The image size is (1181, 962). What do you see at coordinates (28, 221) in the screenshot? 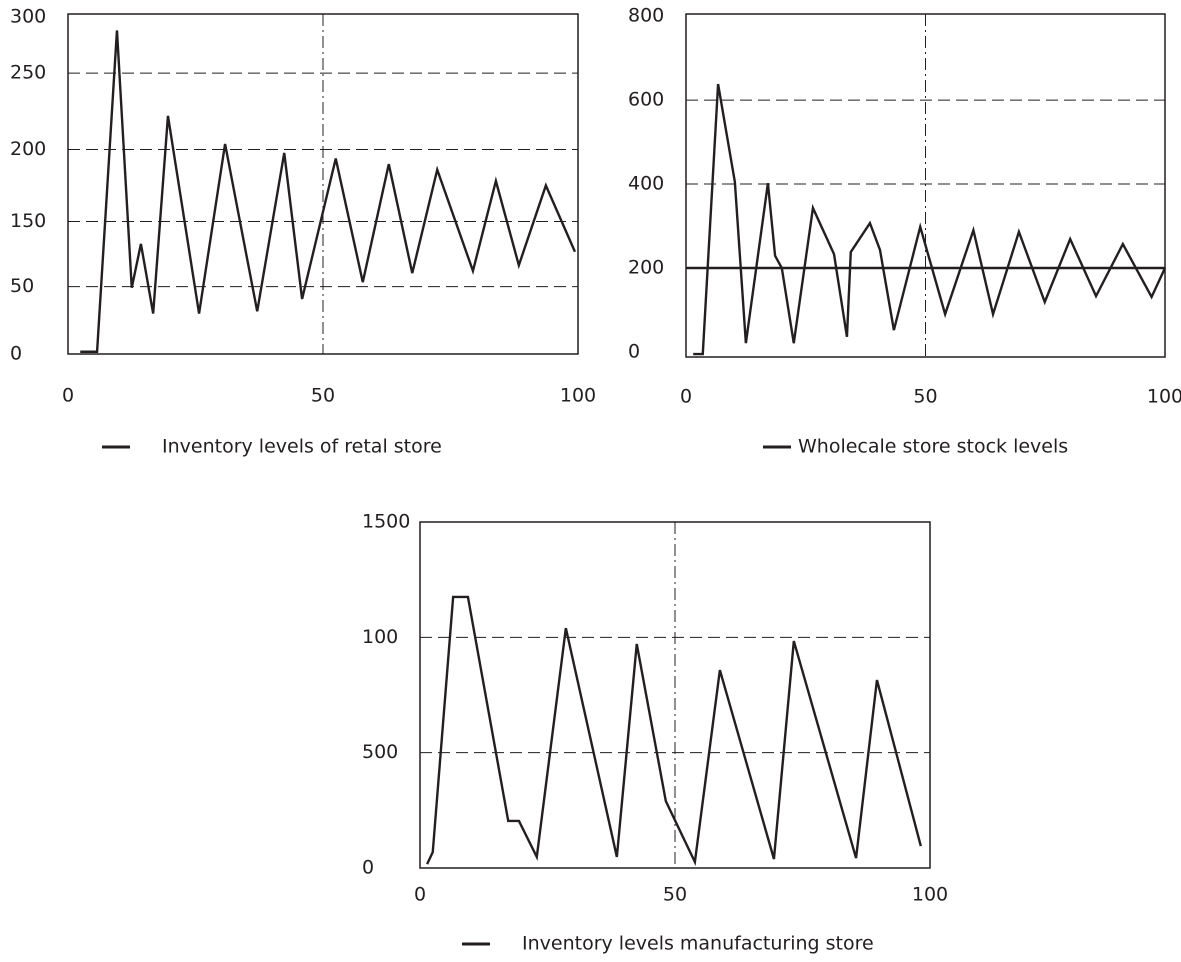
I see `y-tick-label: 150` at bounding box center [28, 221].